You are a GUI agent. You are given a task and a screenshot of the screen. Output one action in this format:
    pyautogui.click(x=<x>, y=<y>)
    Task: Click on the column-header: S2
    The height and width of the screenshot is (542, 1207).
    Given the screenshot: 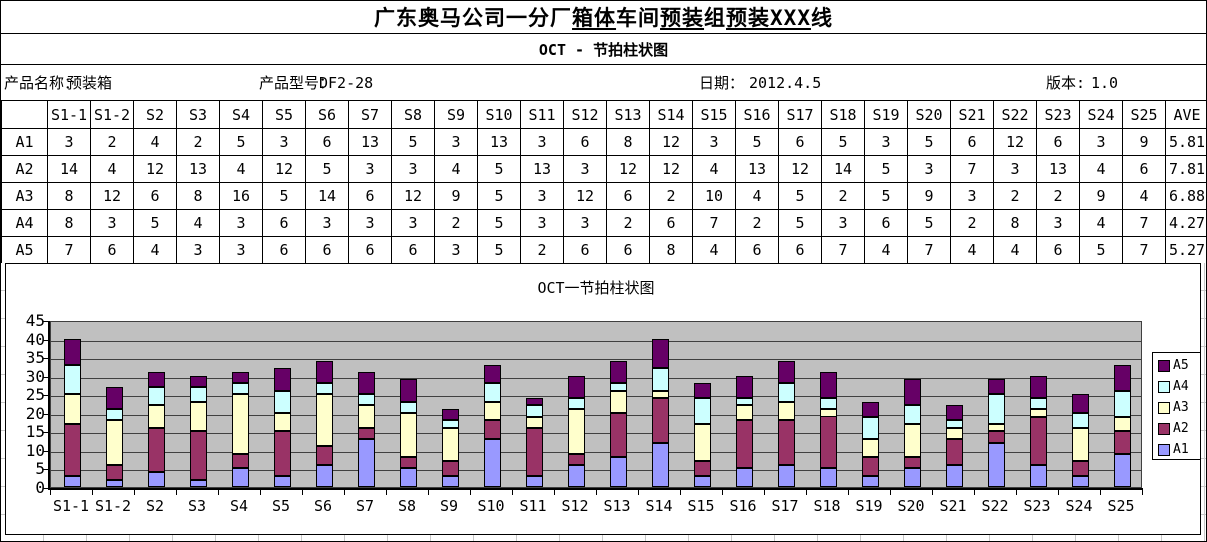 What is the action you would take?
    pyautogui.click(x=155, y=114)
    